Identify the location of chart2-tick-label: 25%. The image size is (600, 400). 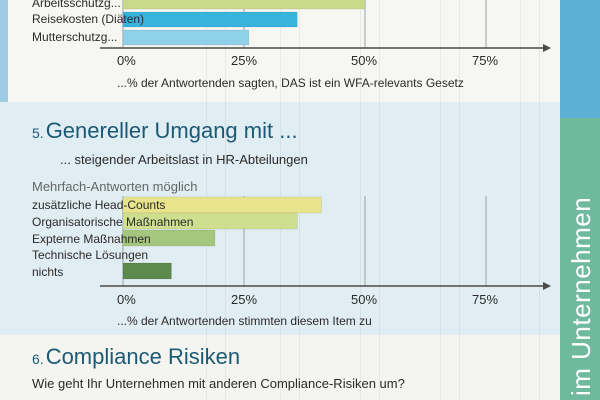
(244, 299).